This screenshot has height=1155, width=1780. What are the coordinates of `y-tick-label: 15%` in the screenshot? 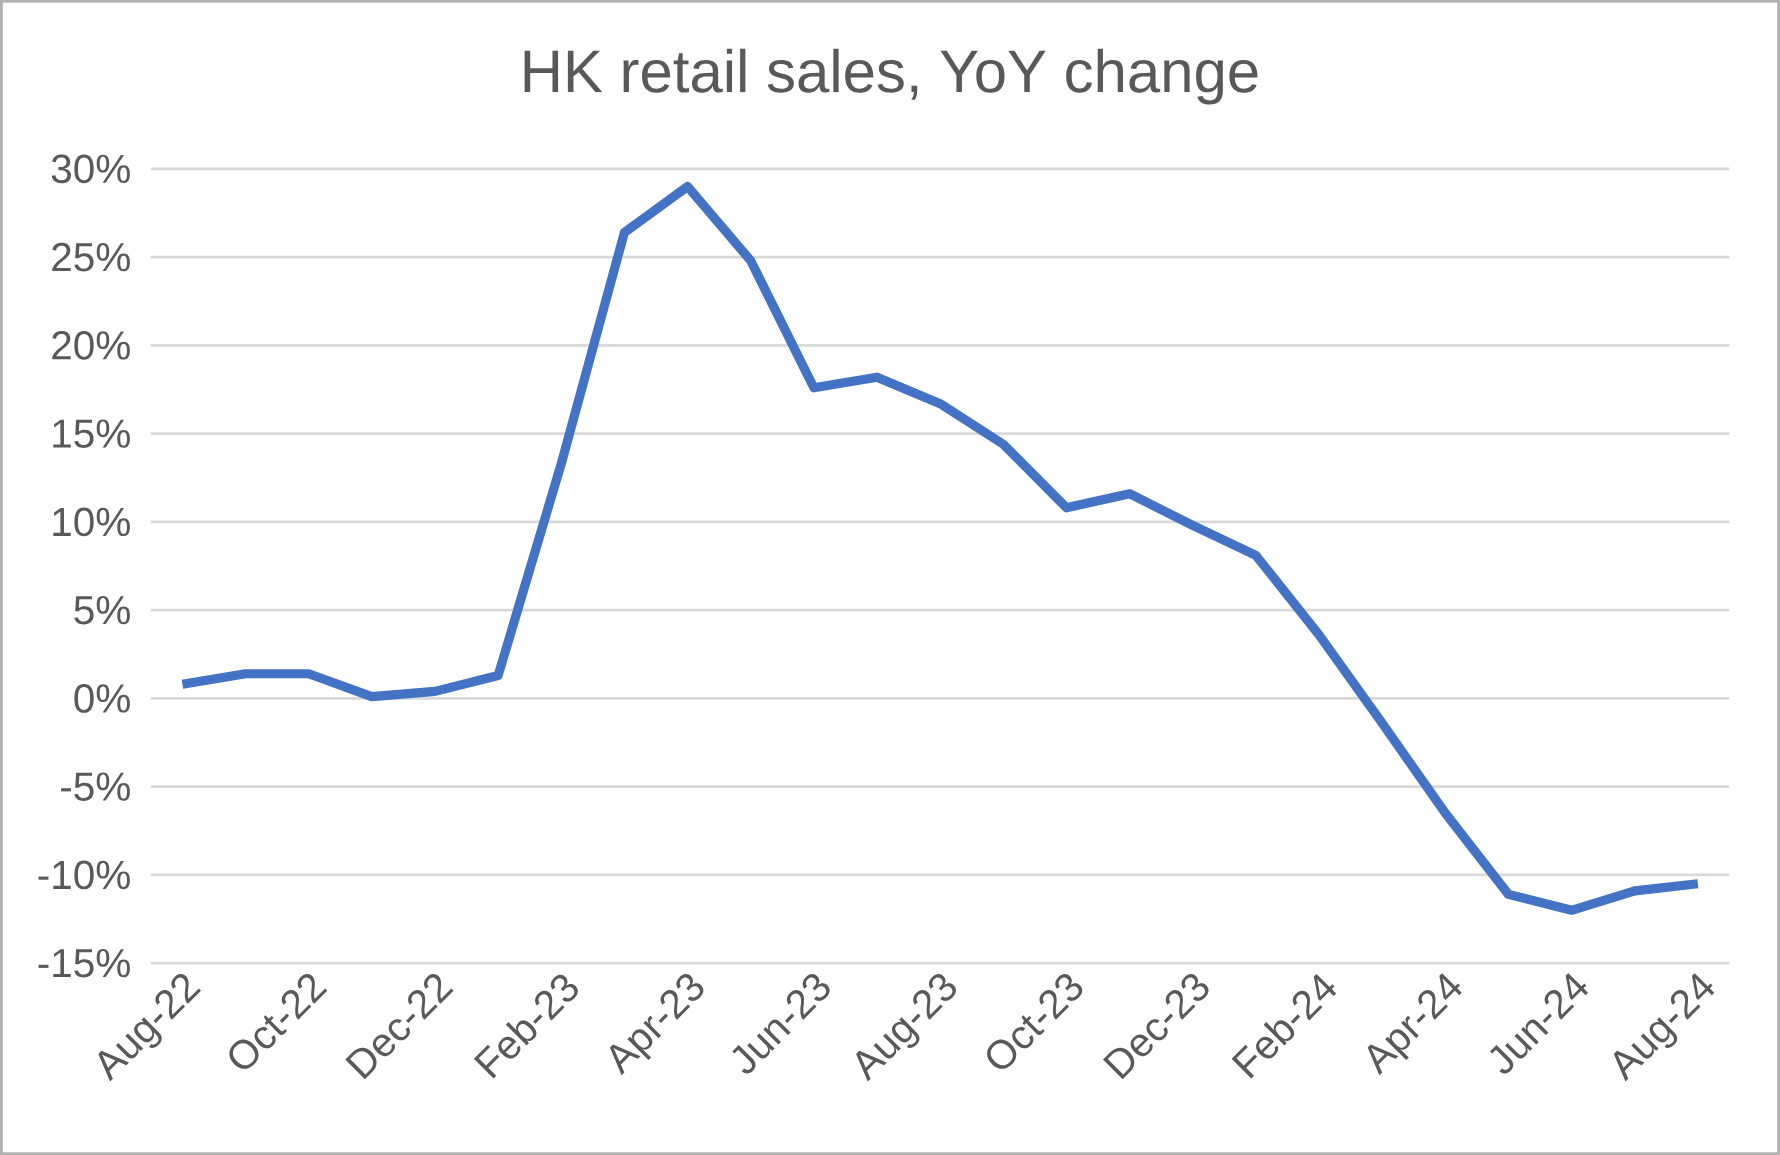 It's located at (91, 433).